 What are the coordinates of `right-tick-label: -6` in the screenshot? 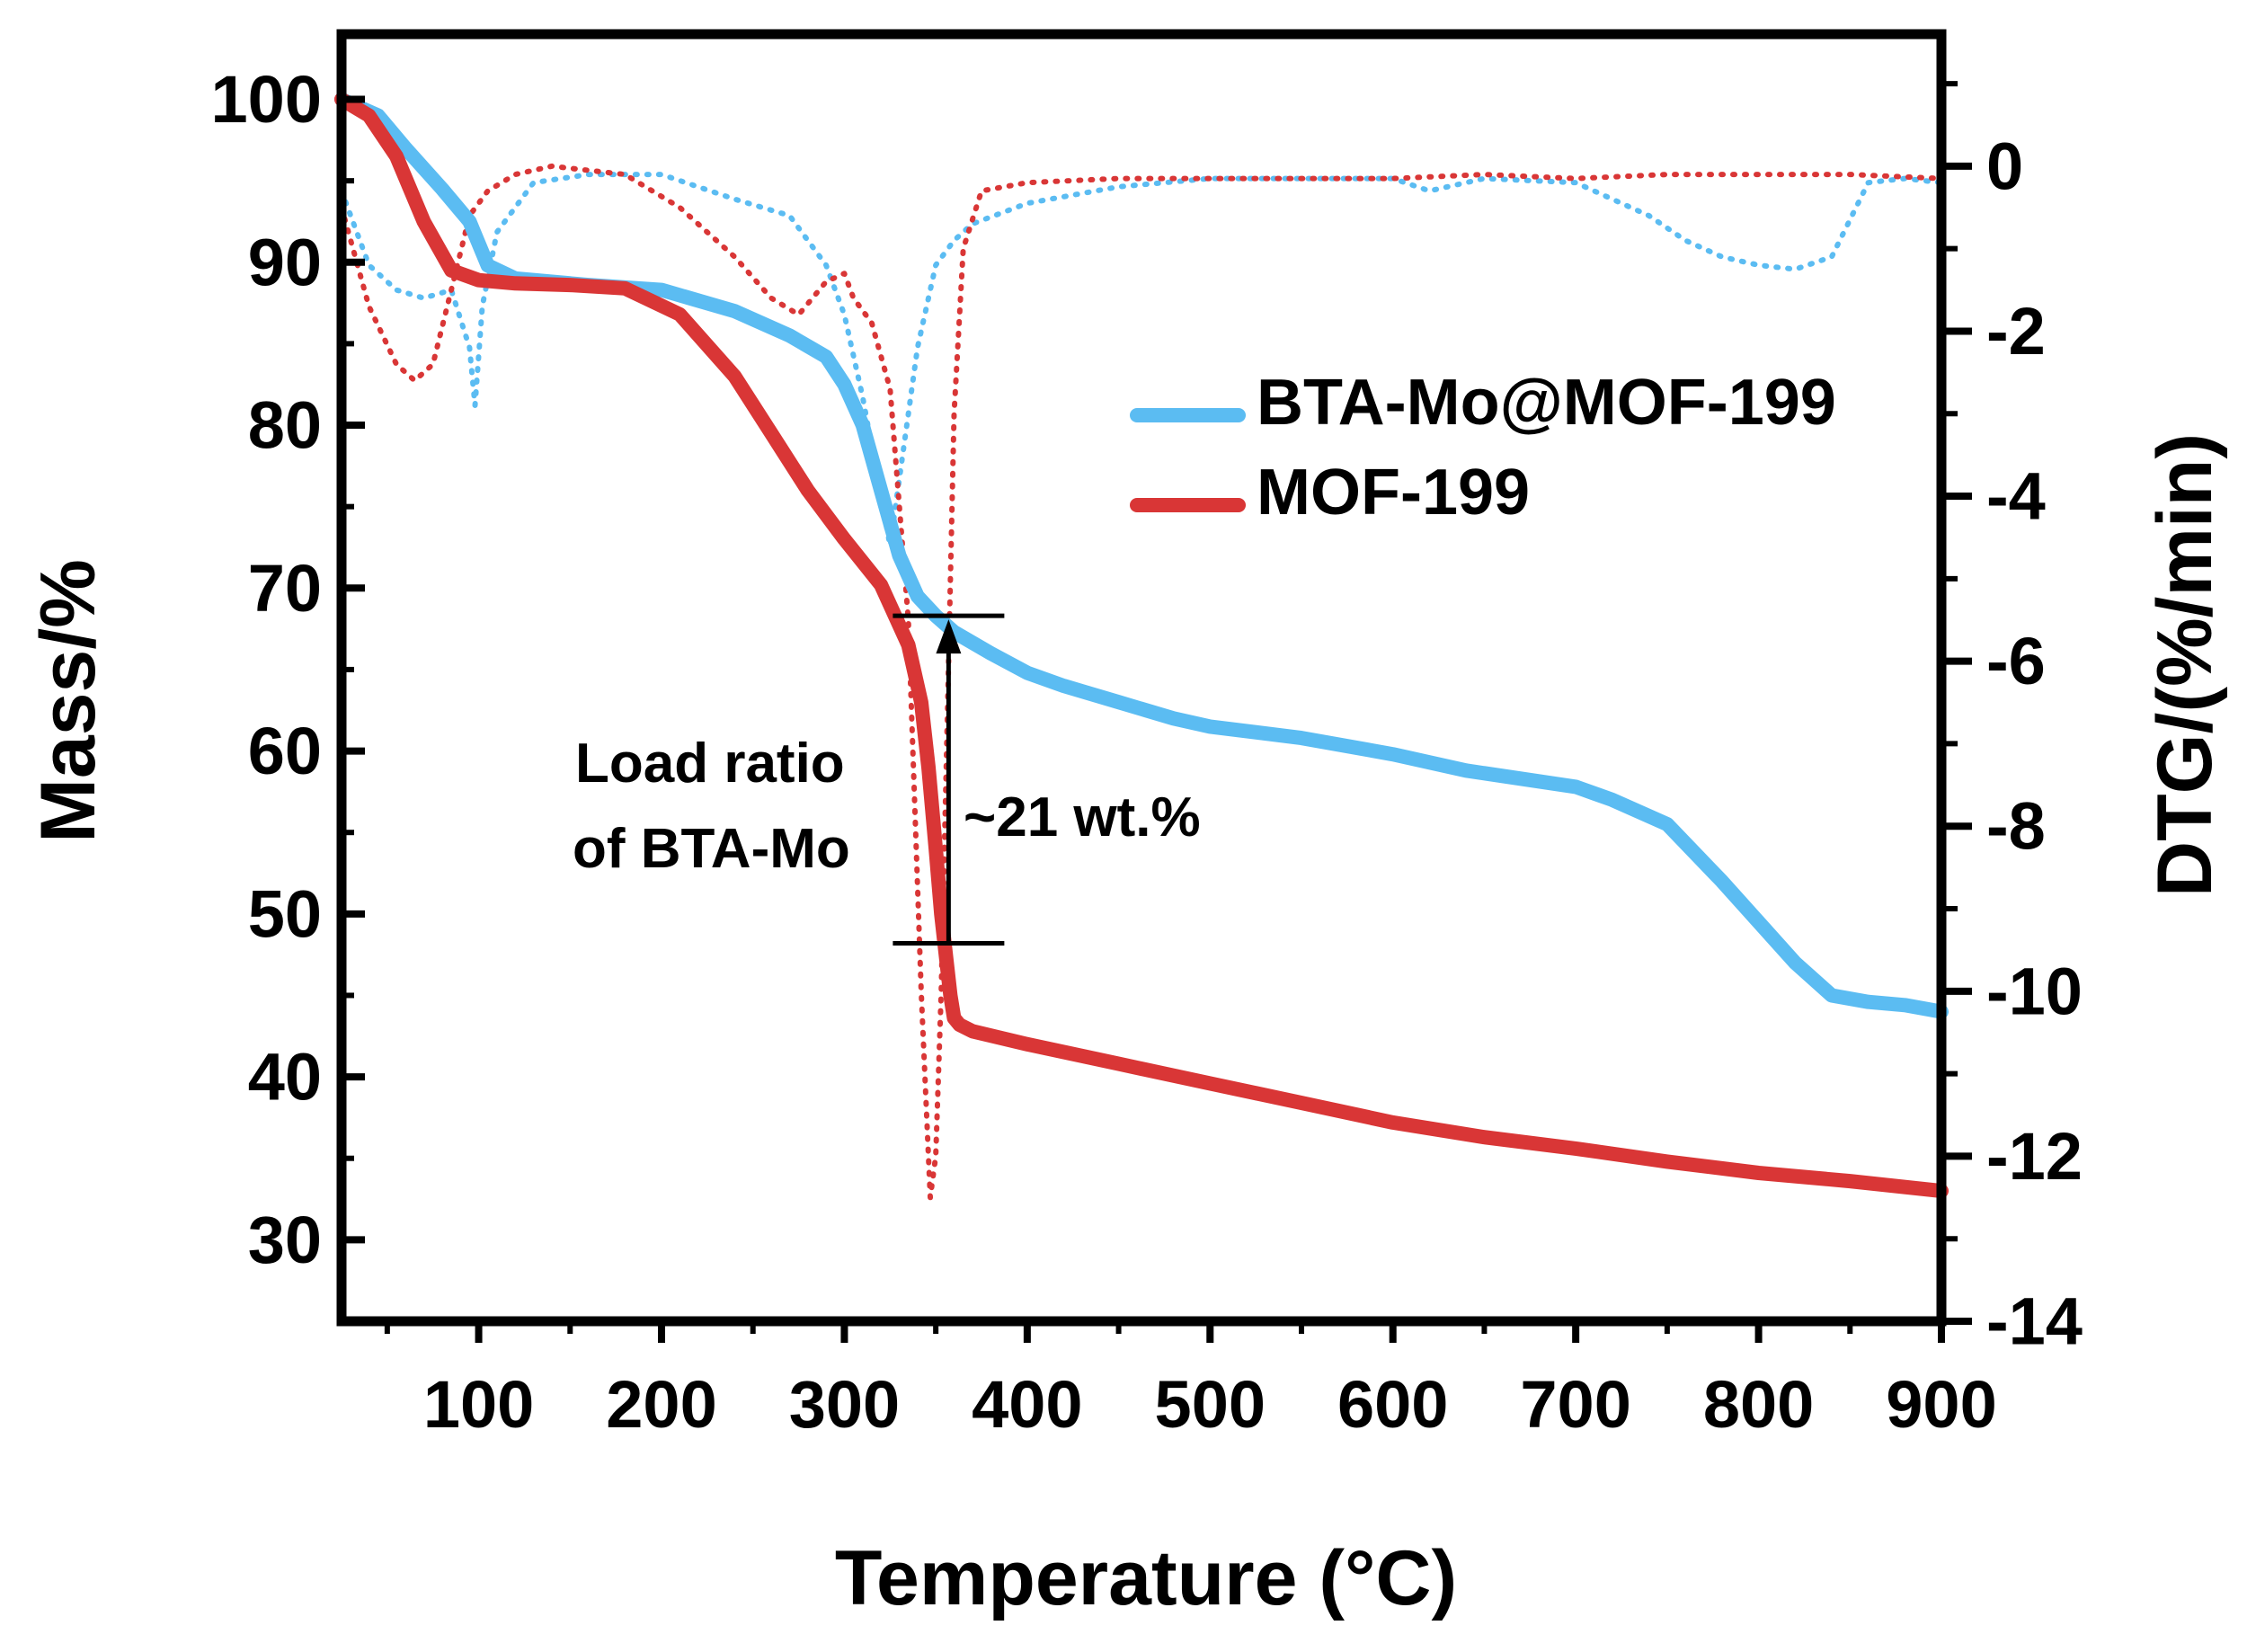 It's located at (2016, 661).